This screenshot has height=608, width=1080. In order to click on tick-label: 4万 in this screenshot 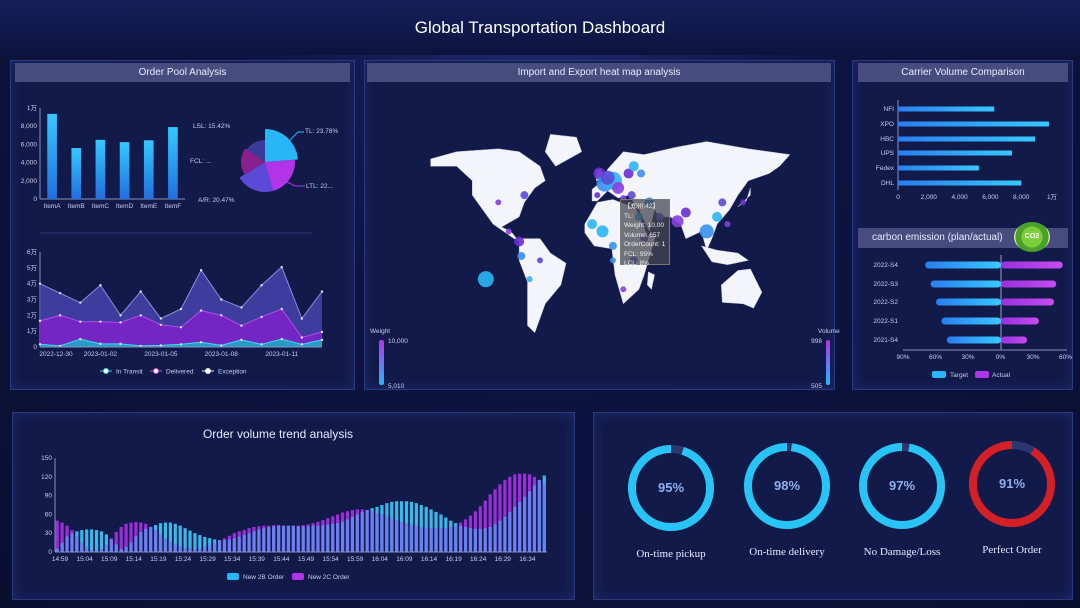, I will do `click(32, 284)`.